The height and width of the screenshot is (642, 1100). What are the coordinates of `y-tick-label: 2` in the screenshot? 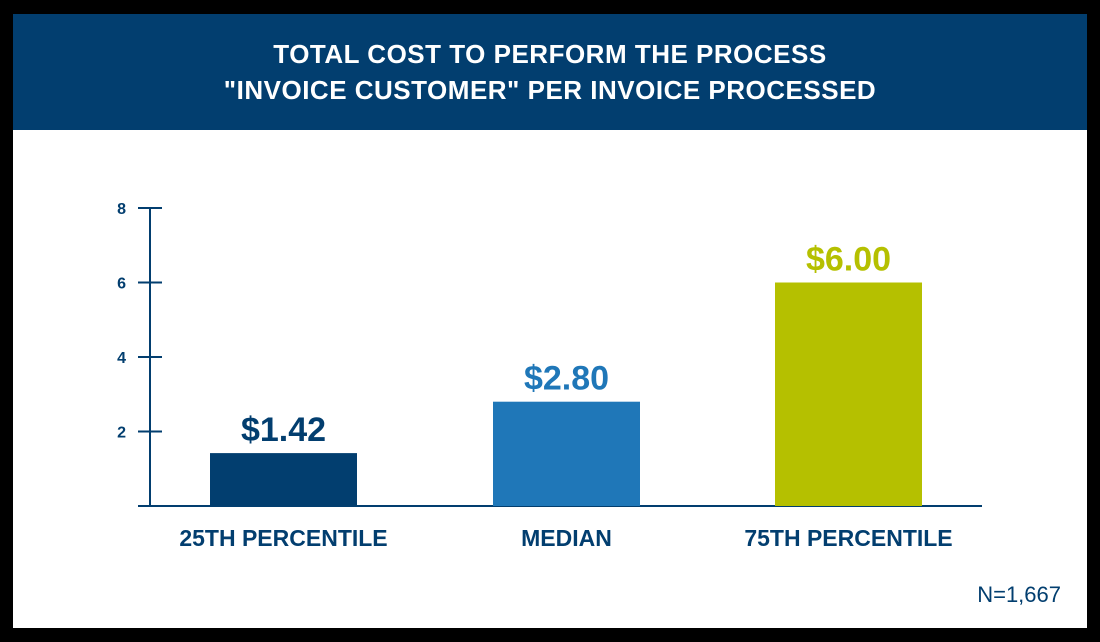 It's located at (121, 433).